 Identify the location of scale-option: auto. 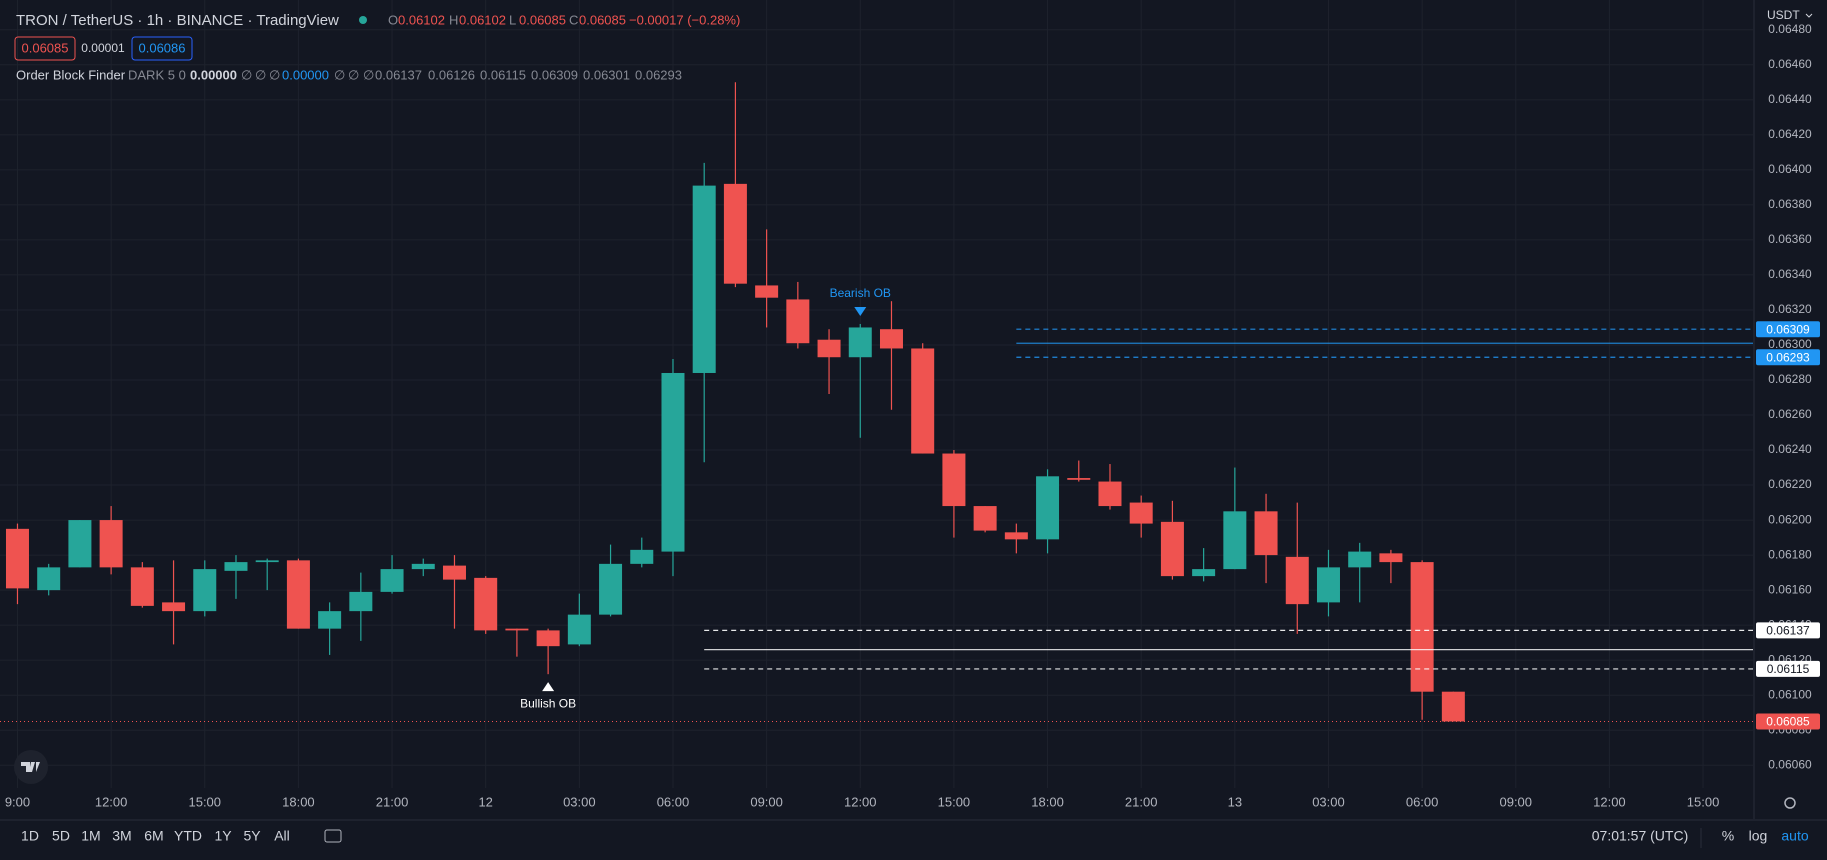
(1794, 836).